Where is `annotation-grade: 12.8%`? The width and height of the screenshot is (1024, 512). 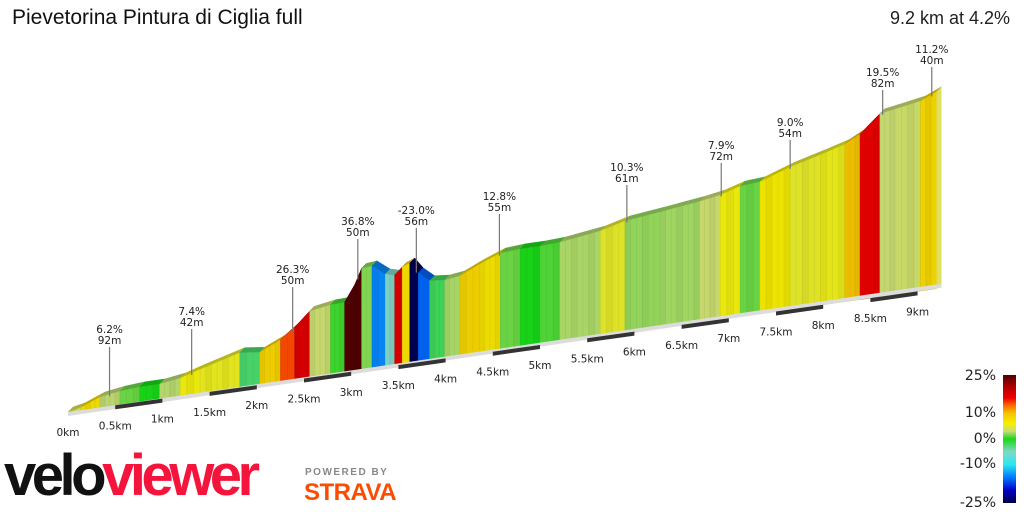
annotation-grade: 12.8% is located at coordinates (499, 197).